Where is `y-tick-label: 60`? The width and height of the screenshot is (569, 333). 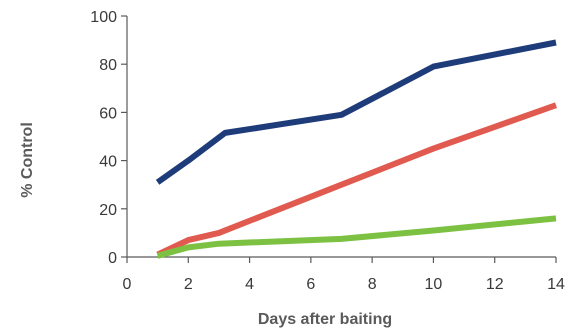 y-tick-label: 60 is located at coordinates (108, 113).